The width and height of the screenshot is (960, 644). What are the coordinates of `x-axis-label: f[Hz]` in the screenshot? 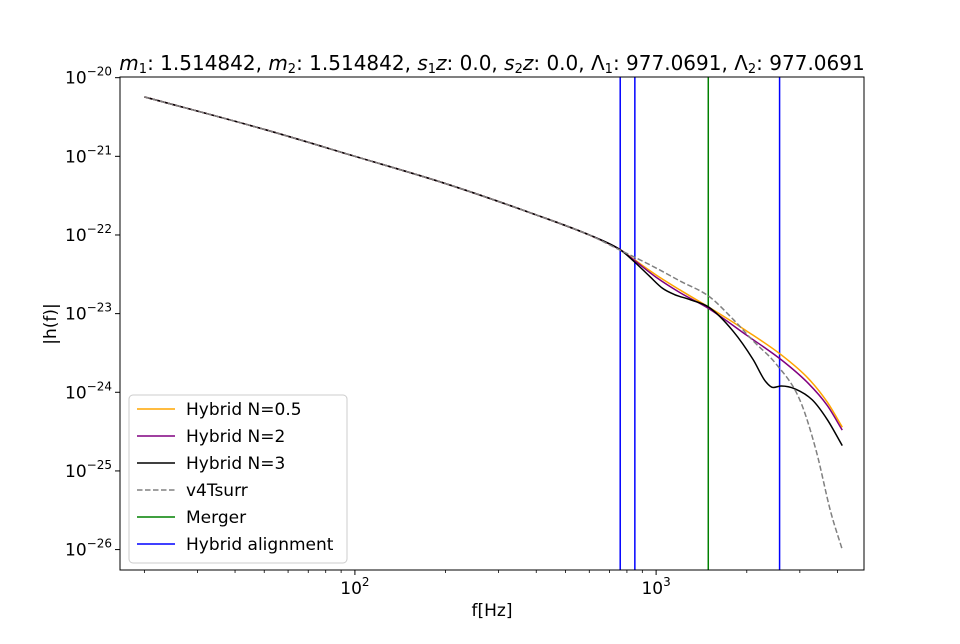 It's located at (492, 611).